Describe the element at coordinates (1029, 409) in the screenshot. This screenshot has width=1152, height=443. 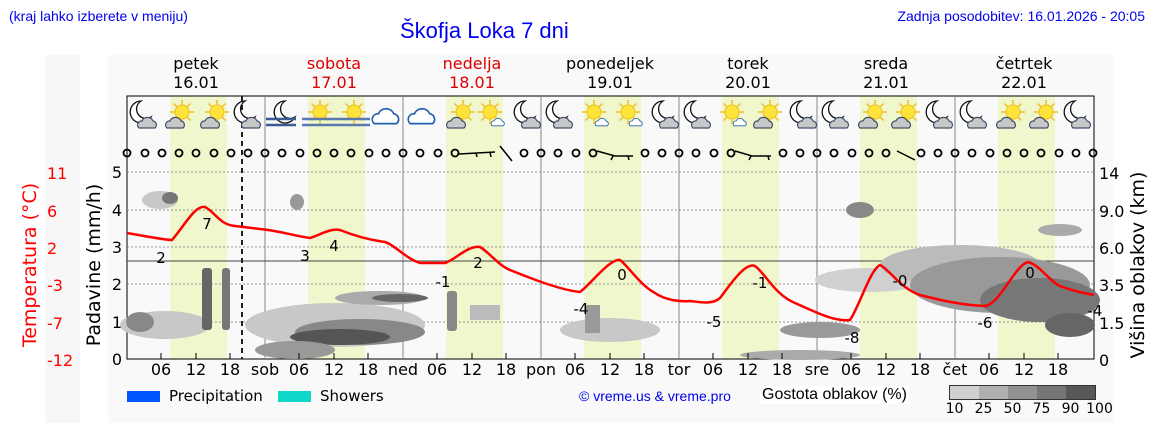
I see `cloud-density-scale-labels: 10 25 50 75 90 100` at that location.